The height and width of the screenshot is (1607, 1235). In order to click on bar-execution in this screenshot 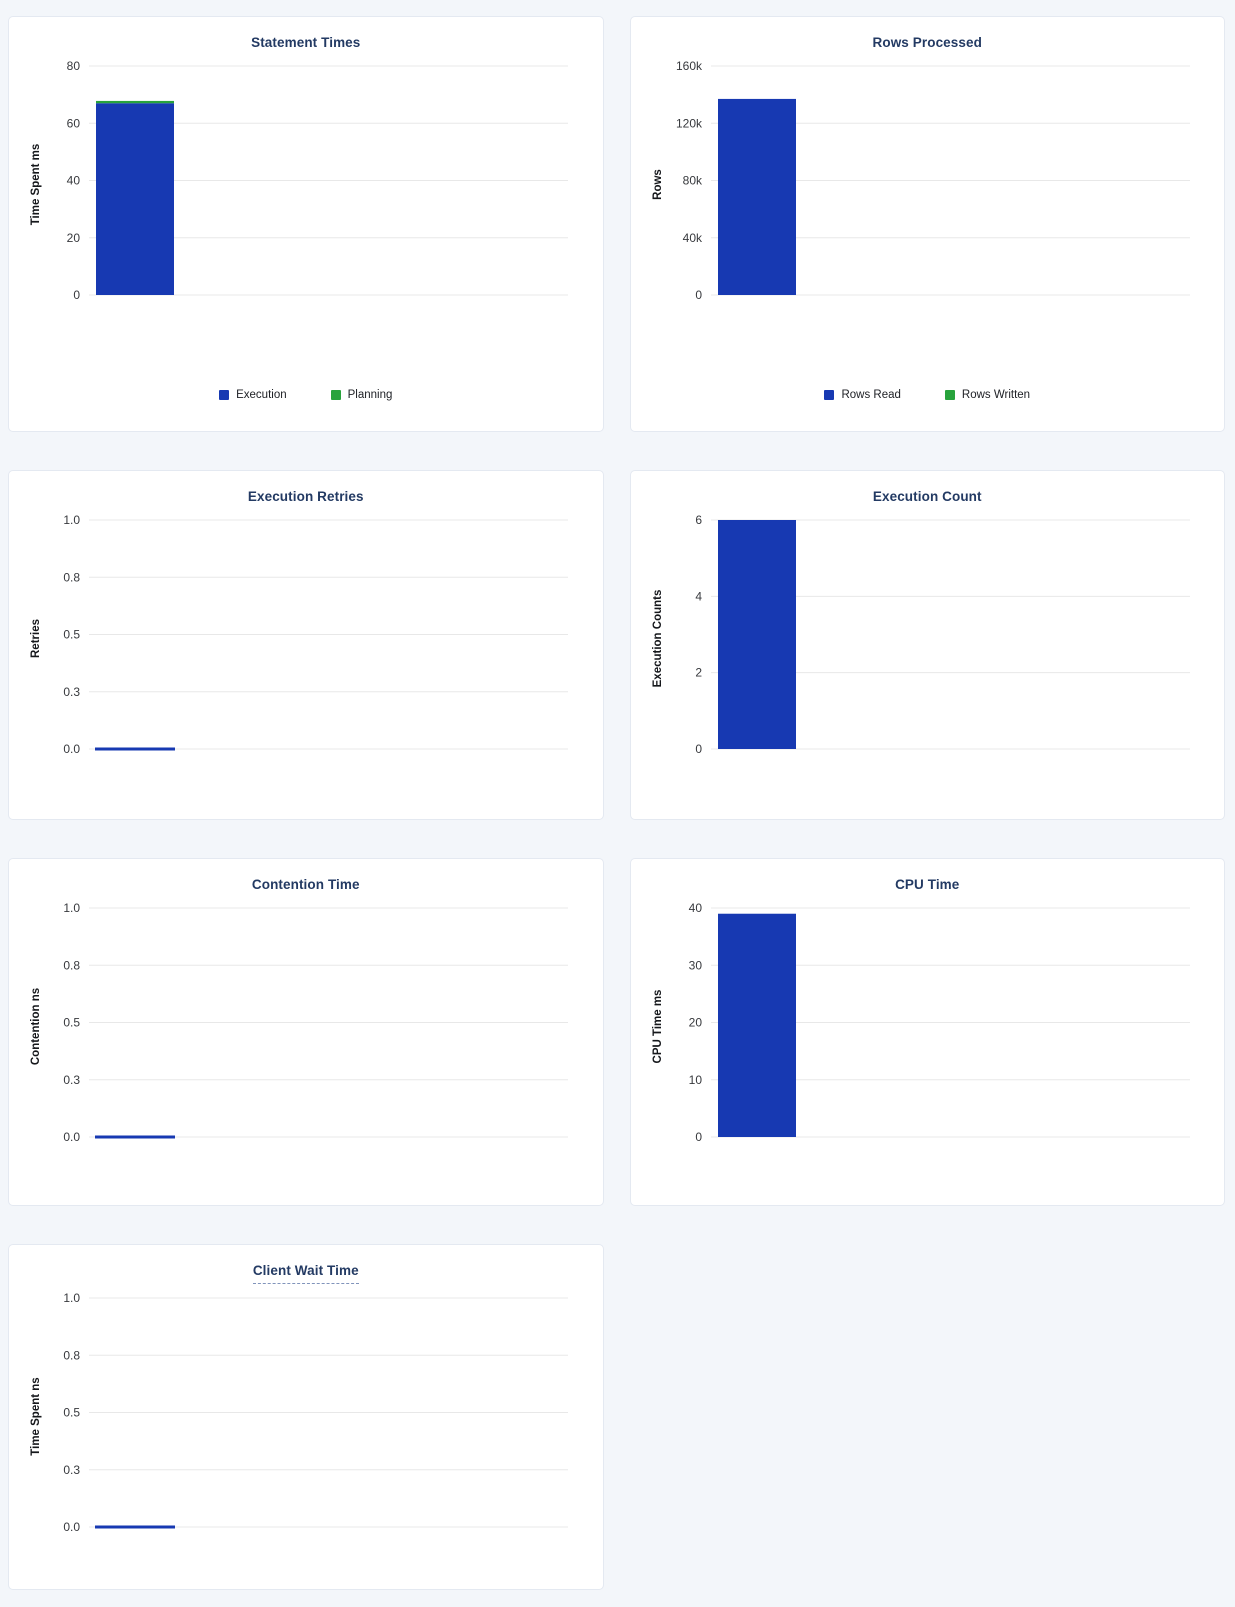, I will do `click(135, 199)`.